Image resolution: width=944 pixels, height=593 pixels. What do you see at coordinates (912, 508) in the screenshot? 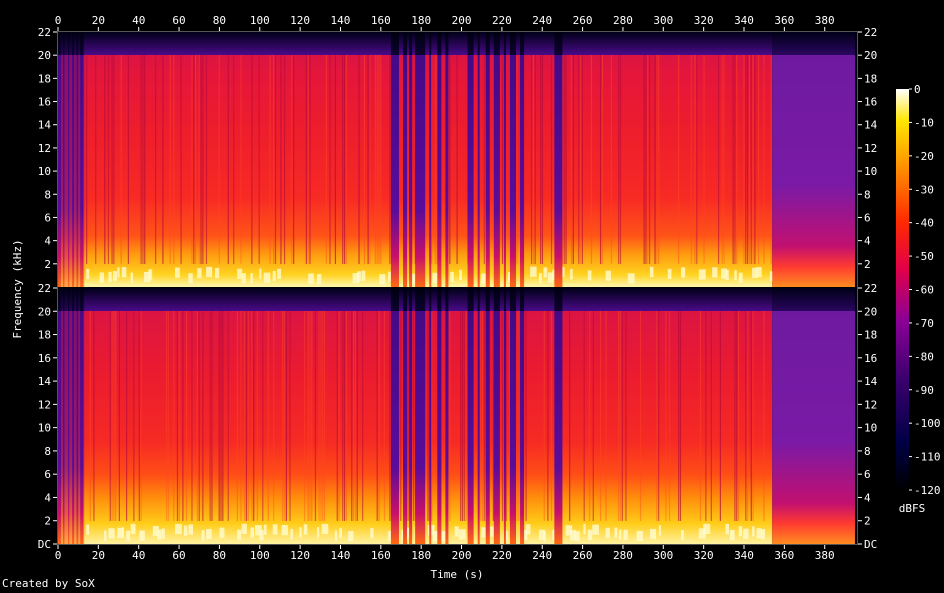
I see `colorbar-label: dBFS` at bounding box center [912, 508].